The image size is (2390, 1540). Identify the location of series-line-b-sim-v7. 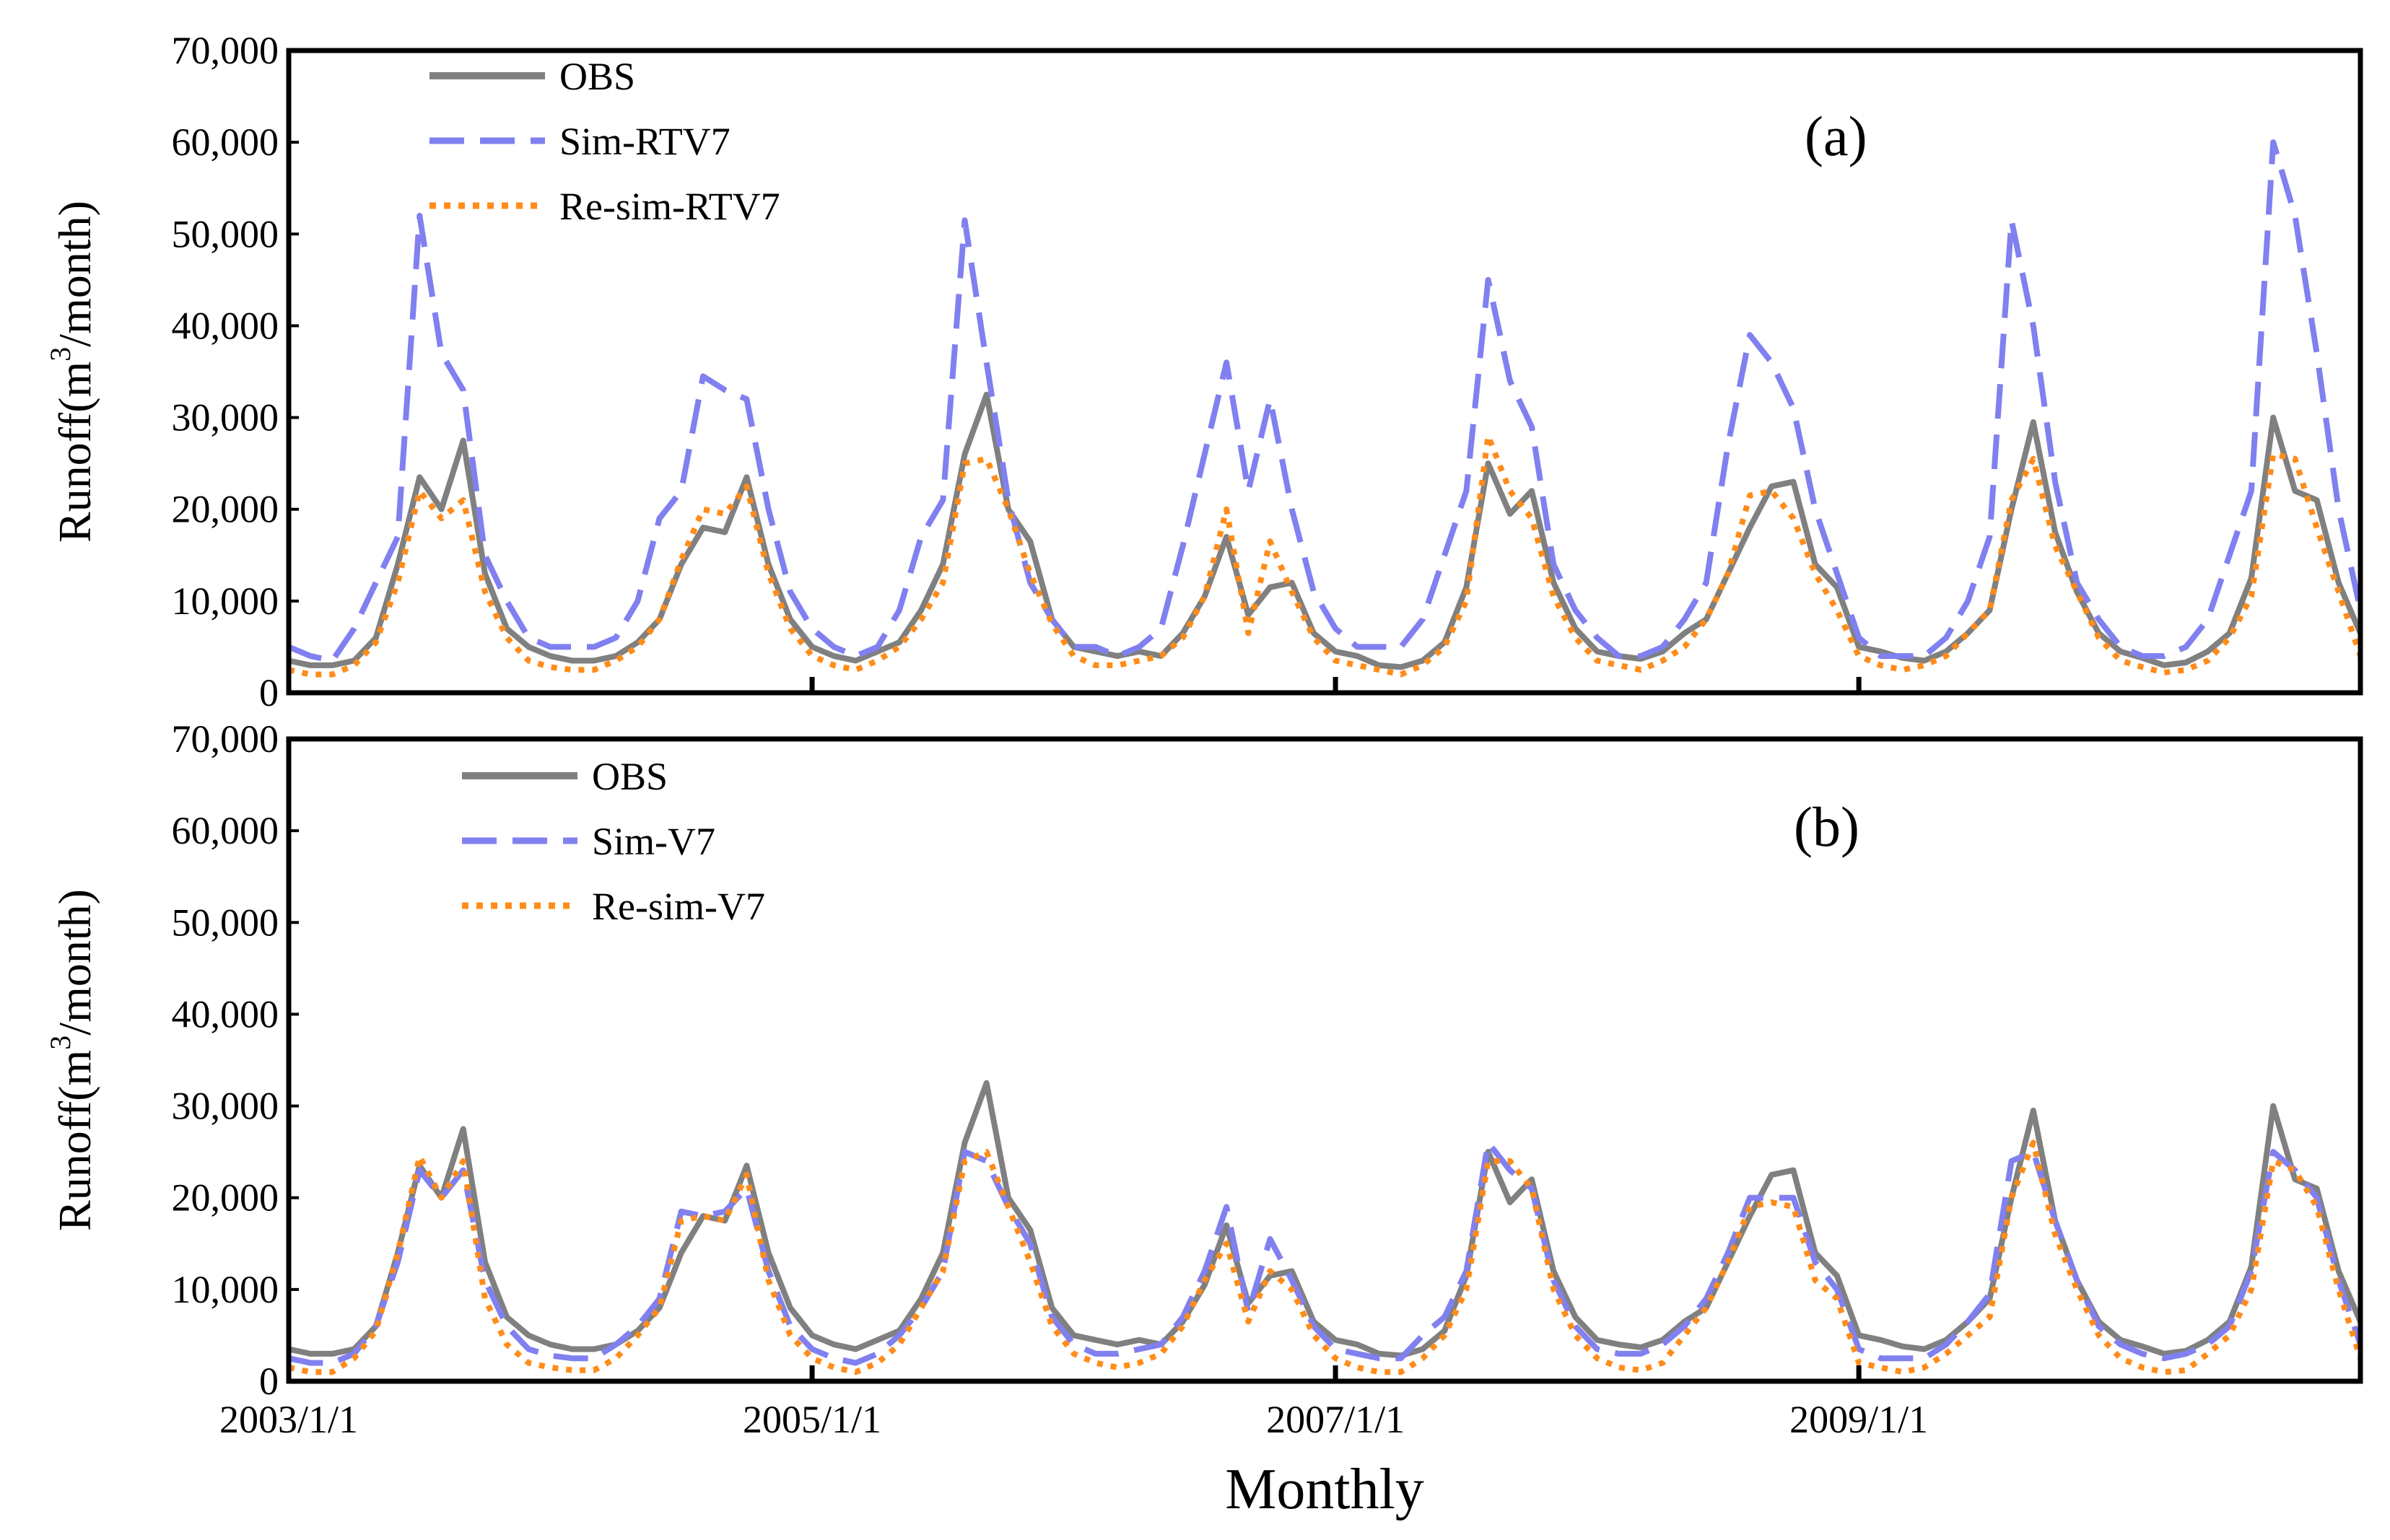
(1325, 1252).